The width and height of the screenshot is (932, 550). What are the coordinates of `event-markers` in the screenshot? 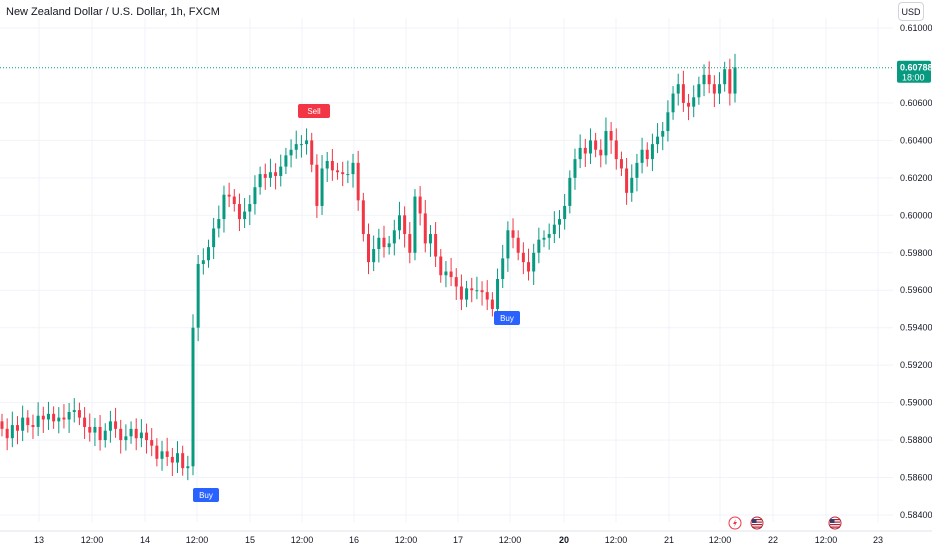 It's located at (785, 523).